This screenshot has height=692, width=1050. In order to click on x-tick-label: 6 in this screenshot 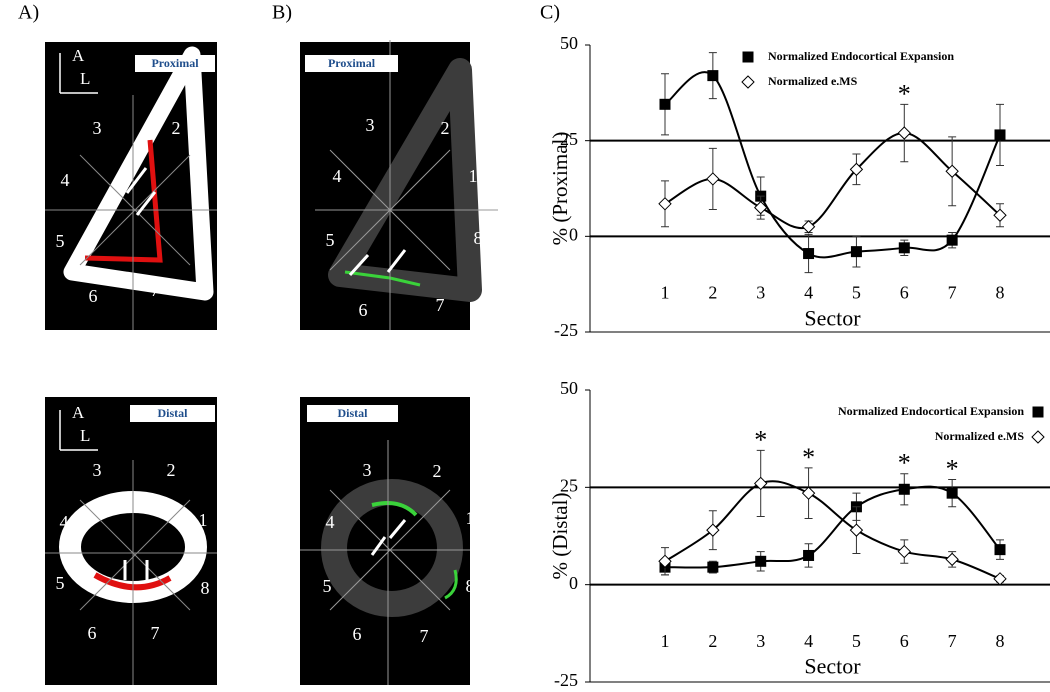, I will do `click(904, 641)`.